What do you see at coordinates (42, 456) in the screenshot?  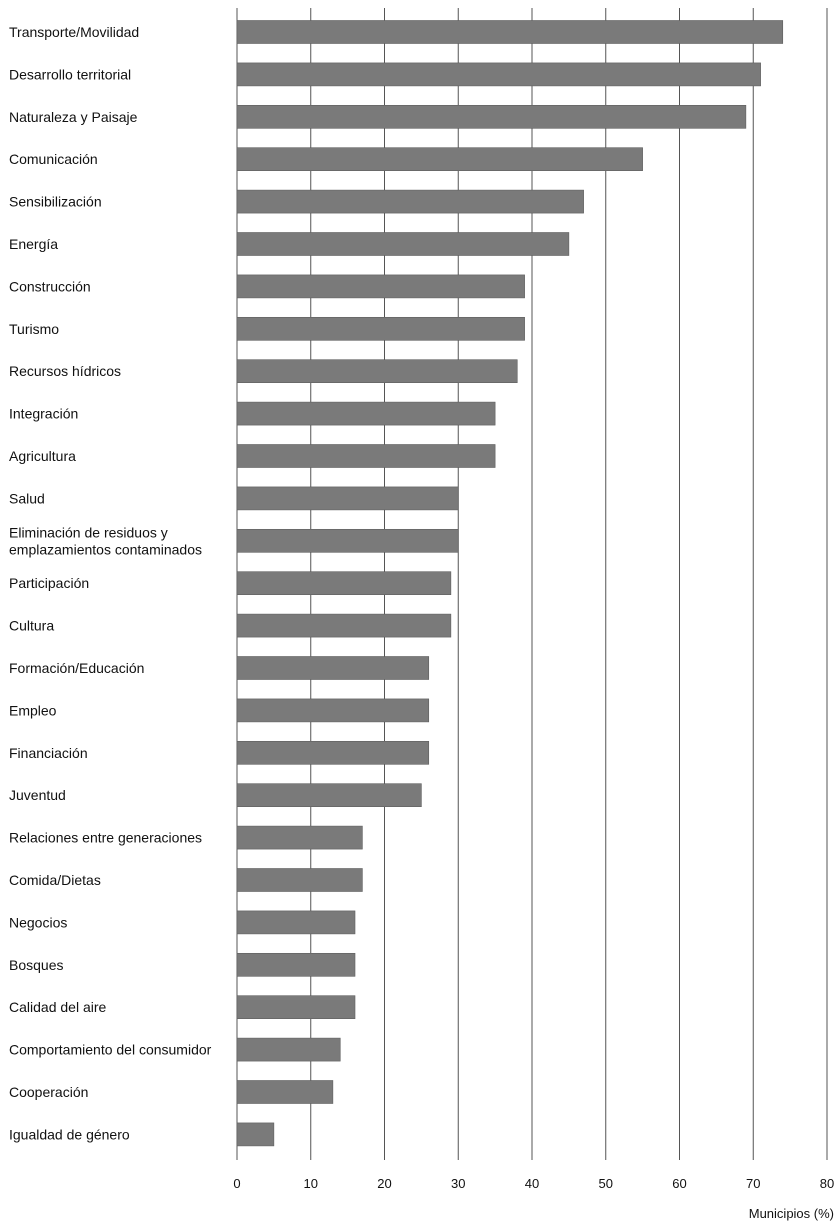 I see `category-label: Agricultura` at bounding box center [42, 456].